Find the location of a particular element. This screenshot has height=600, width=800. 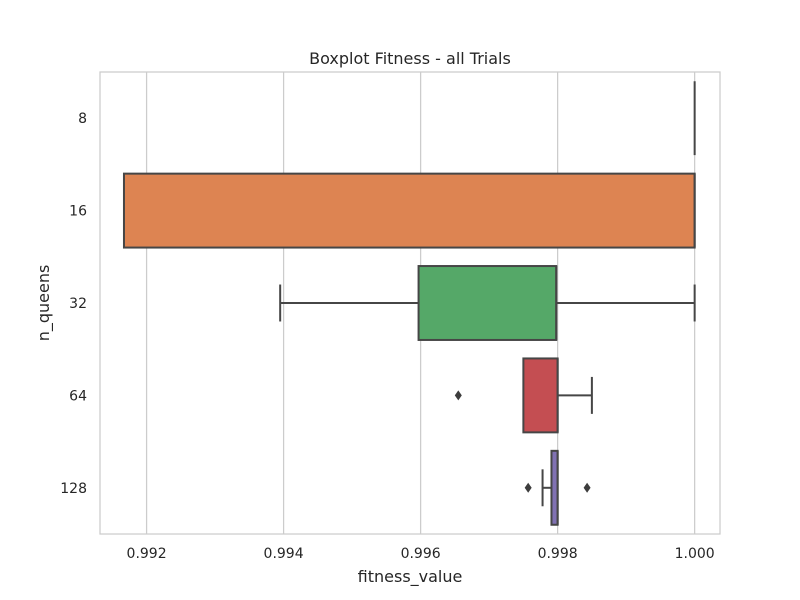

chart-title: Boxplot Fitness - all Trials is located at coordinates (410, 58).